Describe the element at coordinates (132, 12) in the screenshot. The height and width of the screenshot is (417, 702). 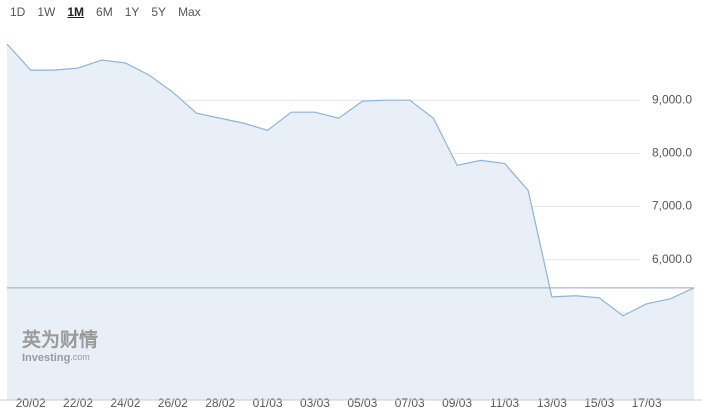
I see `range-button: 1Y` at that location.